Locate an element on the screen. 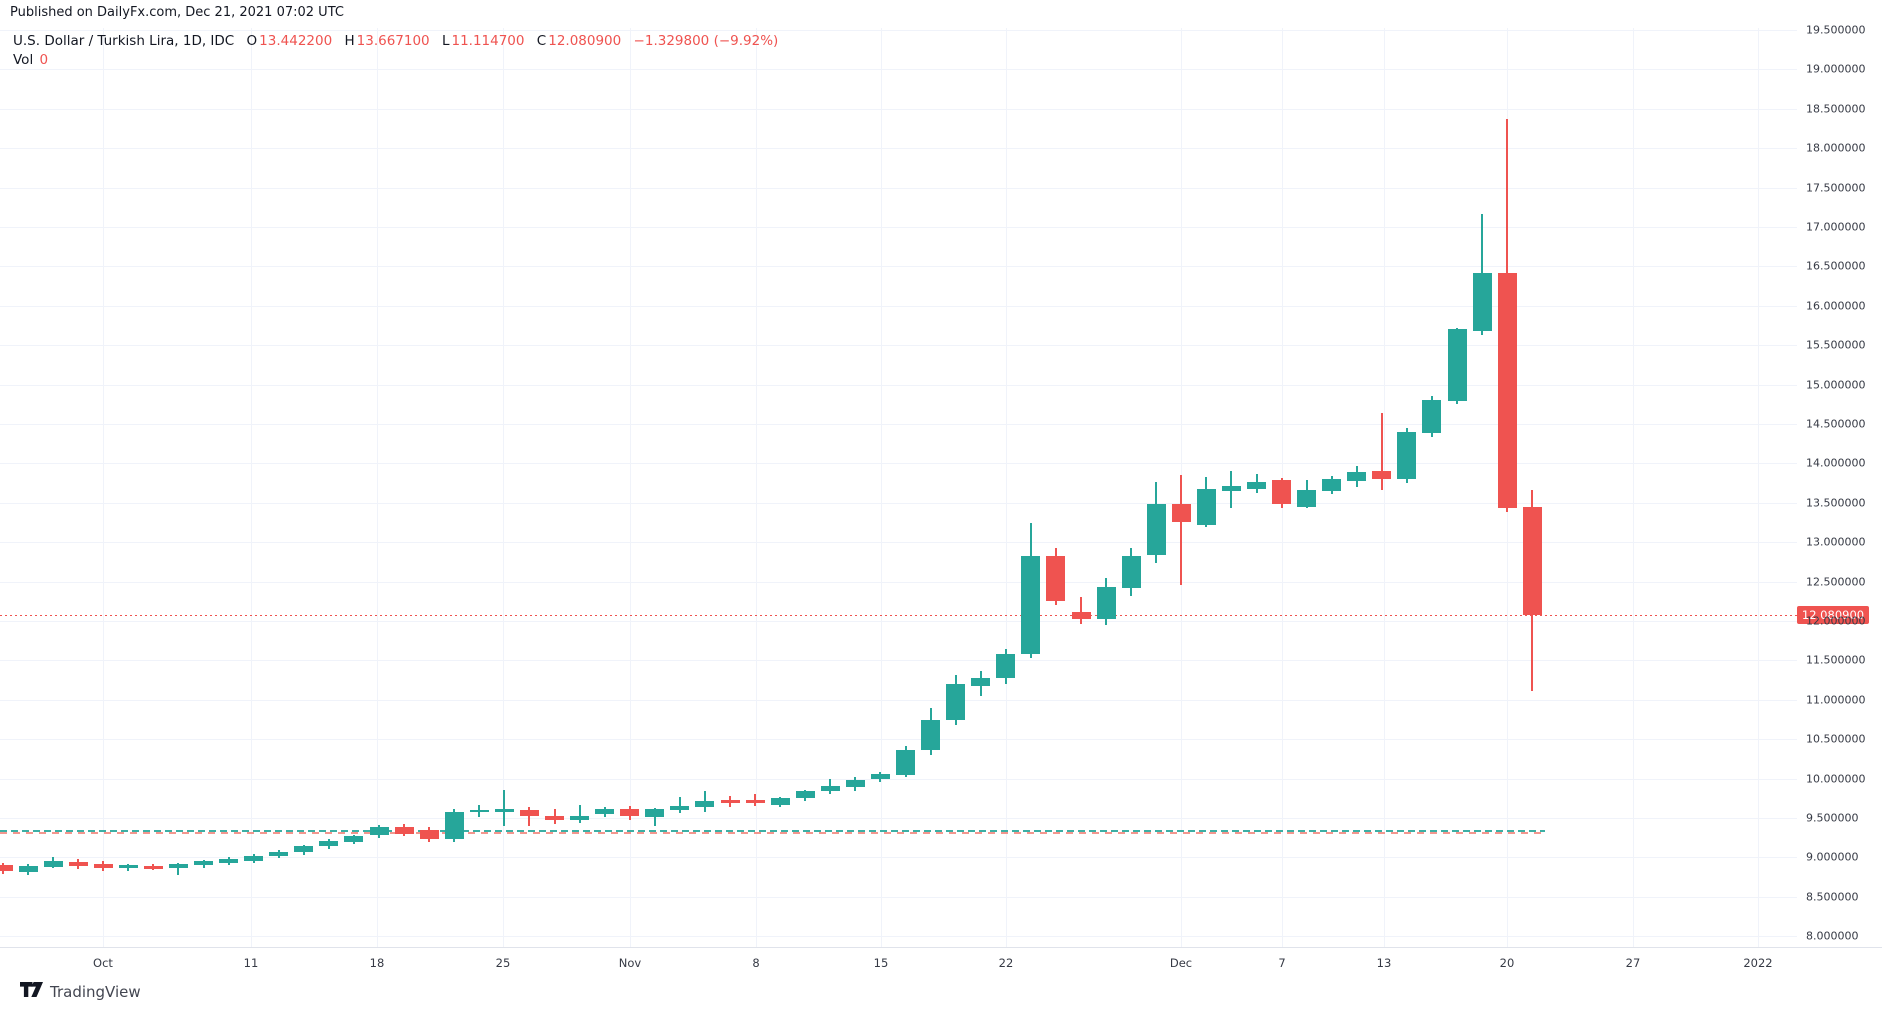 The width and height of the screenshot is (1882, 1010). price-tick-label: 19.500000 is located at coordinates (1836, 30).